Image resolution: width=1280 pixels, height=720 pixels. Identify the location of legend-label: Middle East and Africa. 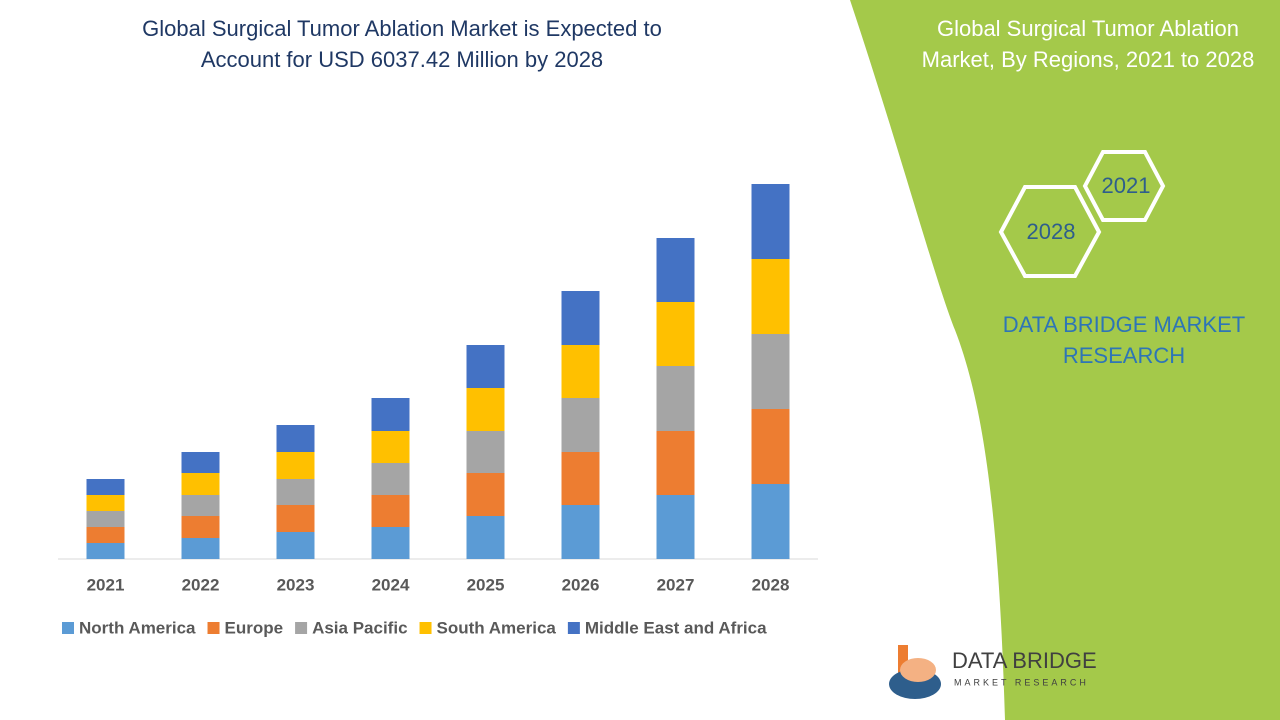
(676, 627).